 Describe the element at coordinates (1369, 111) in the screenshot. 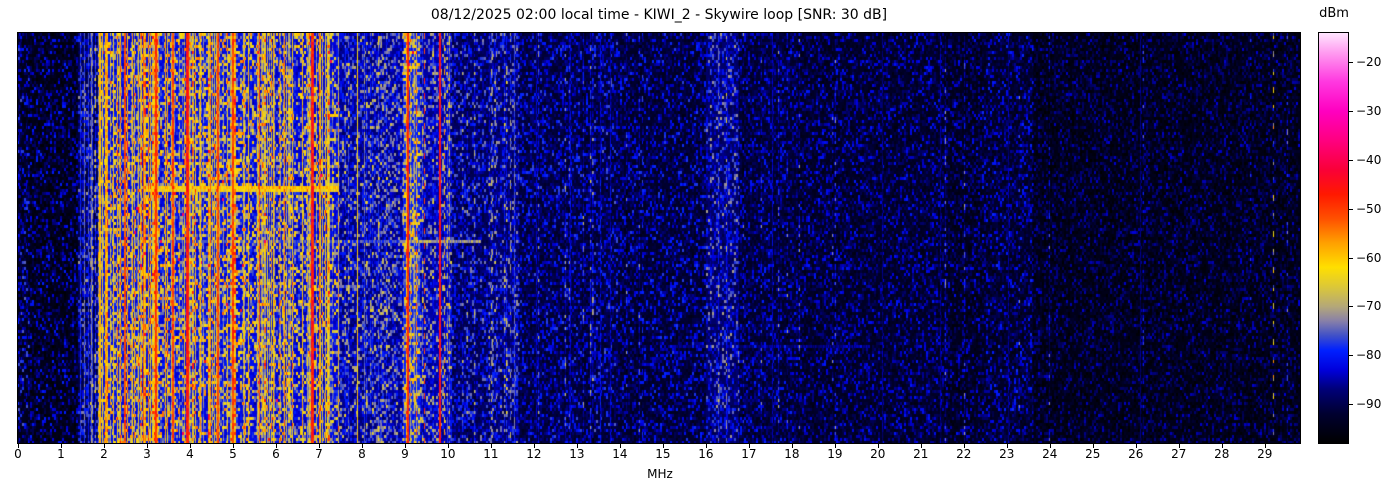

I see `colorbar-tick-label: −30` at that location.